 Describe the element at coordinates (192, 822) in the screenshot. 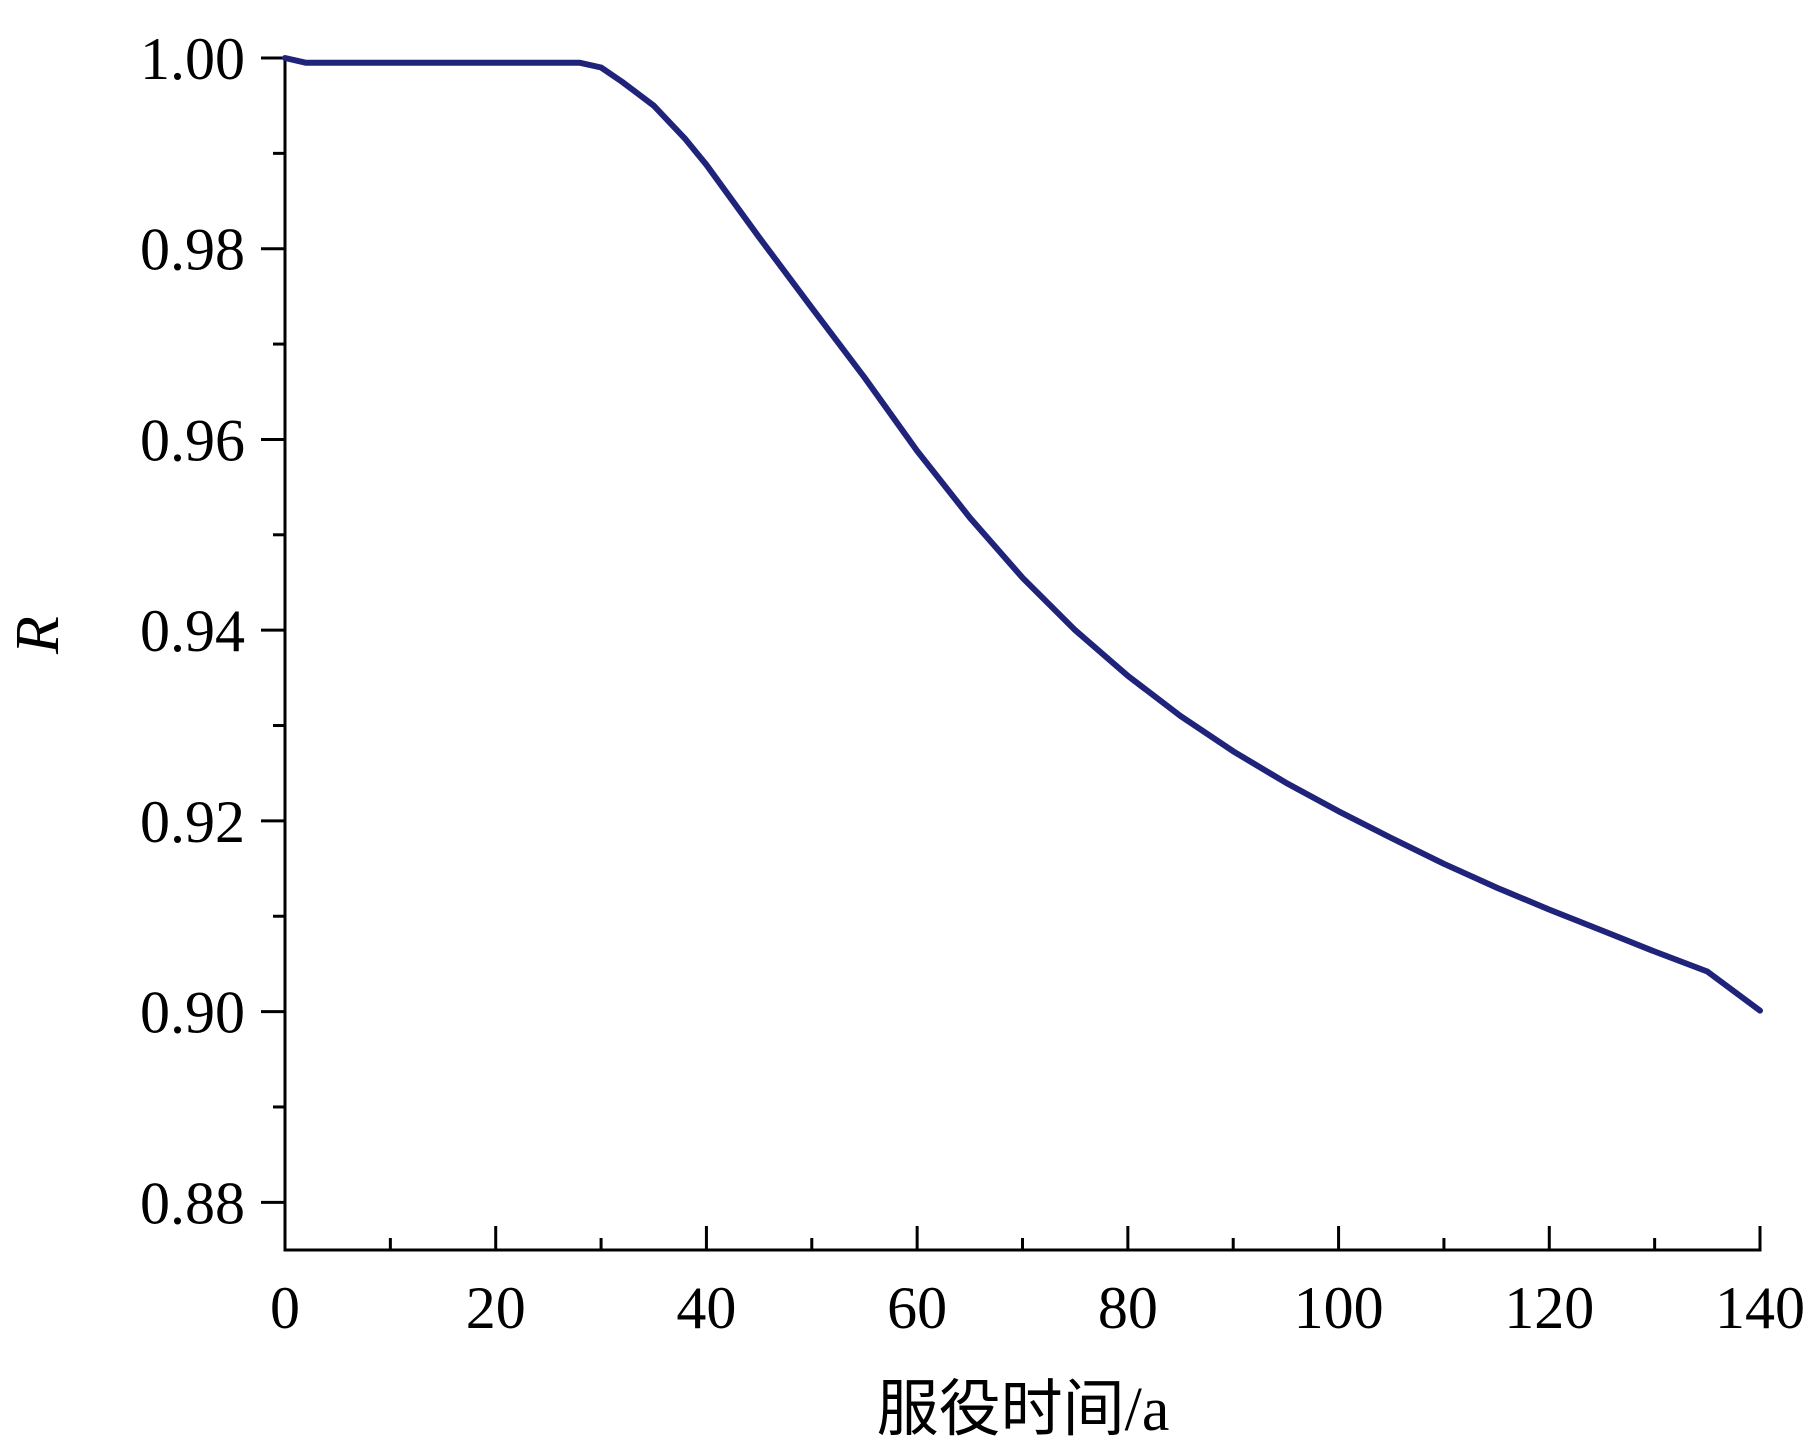

I see `y-tick-label: 0.92` at that location.